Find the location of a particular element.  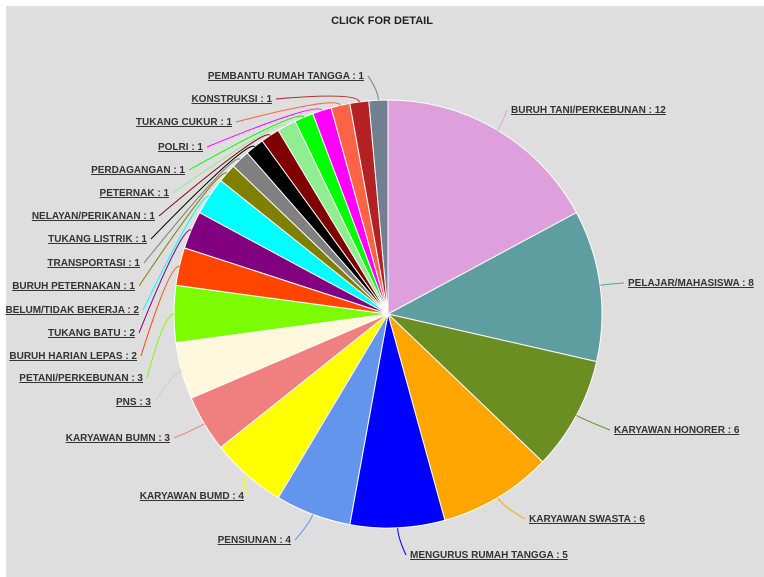

slice-label: TUKANG BATU : 2 is located at coordinates (91, 333).